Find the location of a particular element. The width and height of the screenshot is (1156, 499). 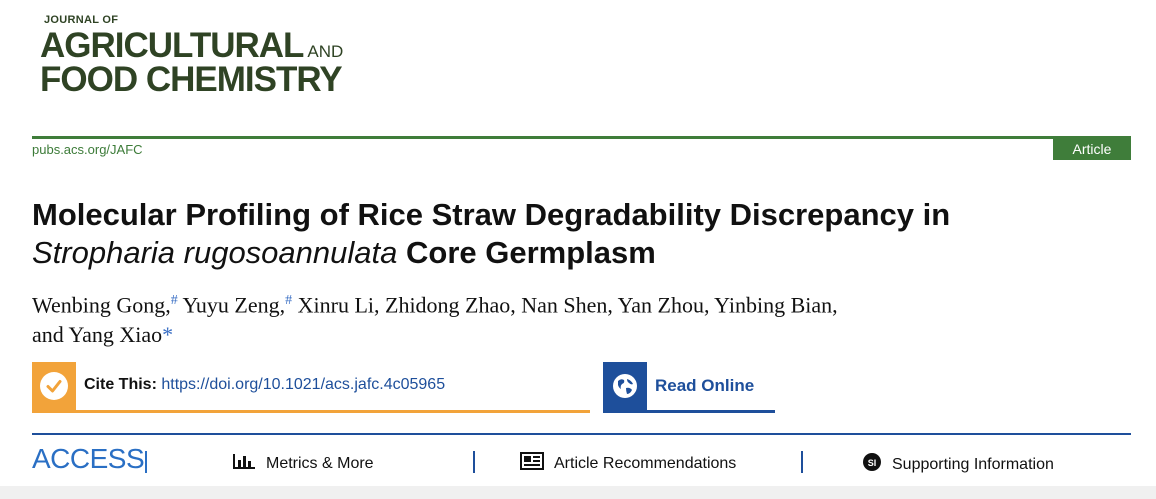

header-rule is located at coordinates (581, 137).